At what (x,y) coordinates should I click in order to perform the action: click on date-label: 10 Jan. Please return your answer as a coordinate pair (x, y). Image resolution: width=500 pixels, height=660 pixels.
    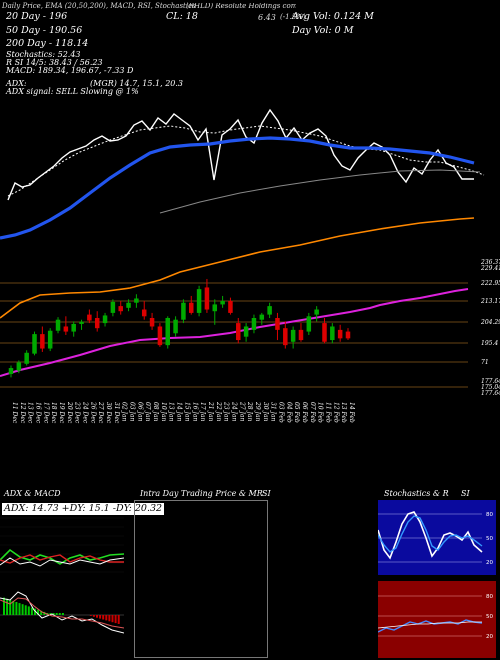
    Looking at the image, I should click on (163, 412).